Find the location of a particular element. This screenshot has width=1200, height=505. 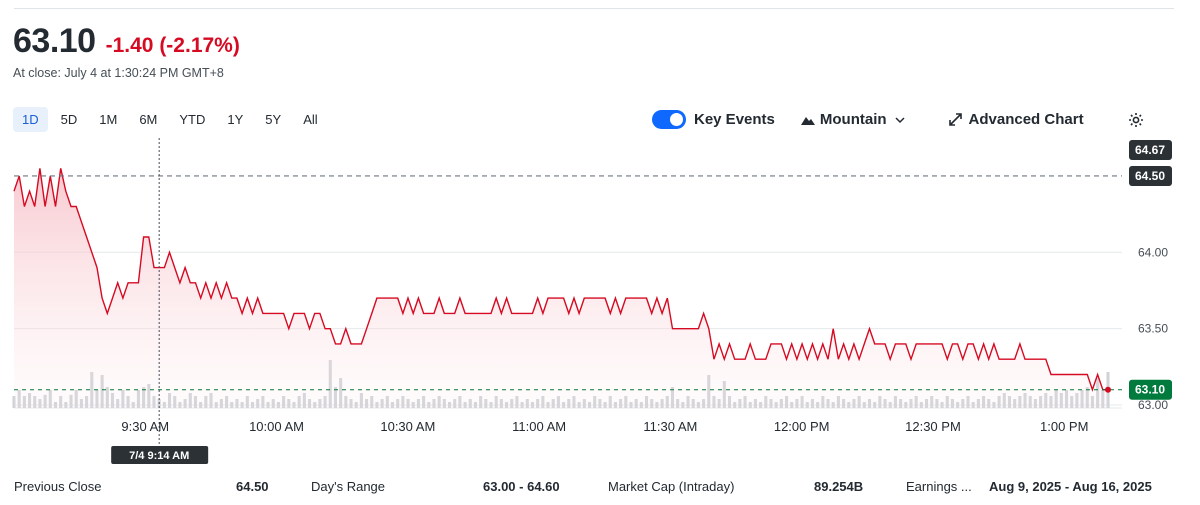

previous-close-tag: 64.50 is located at coordinates (1150, 176).